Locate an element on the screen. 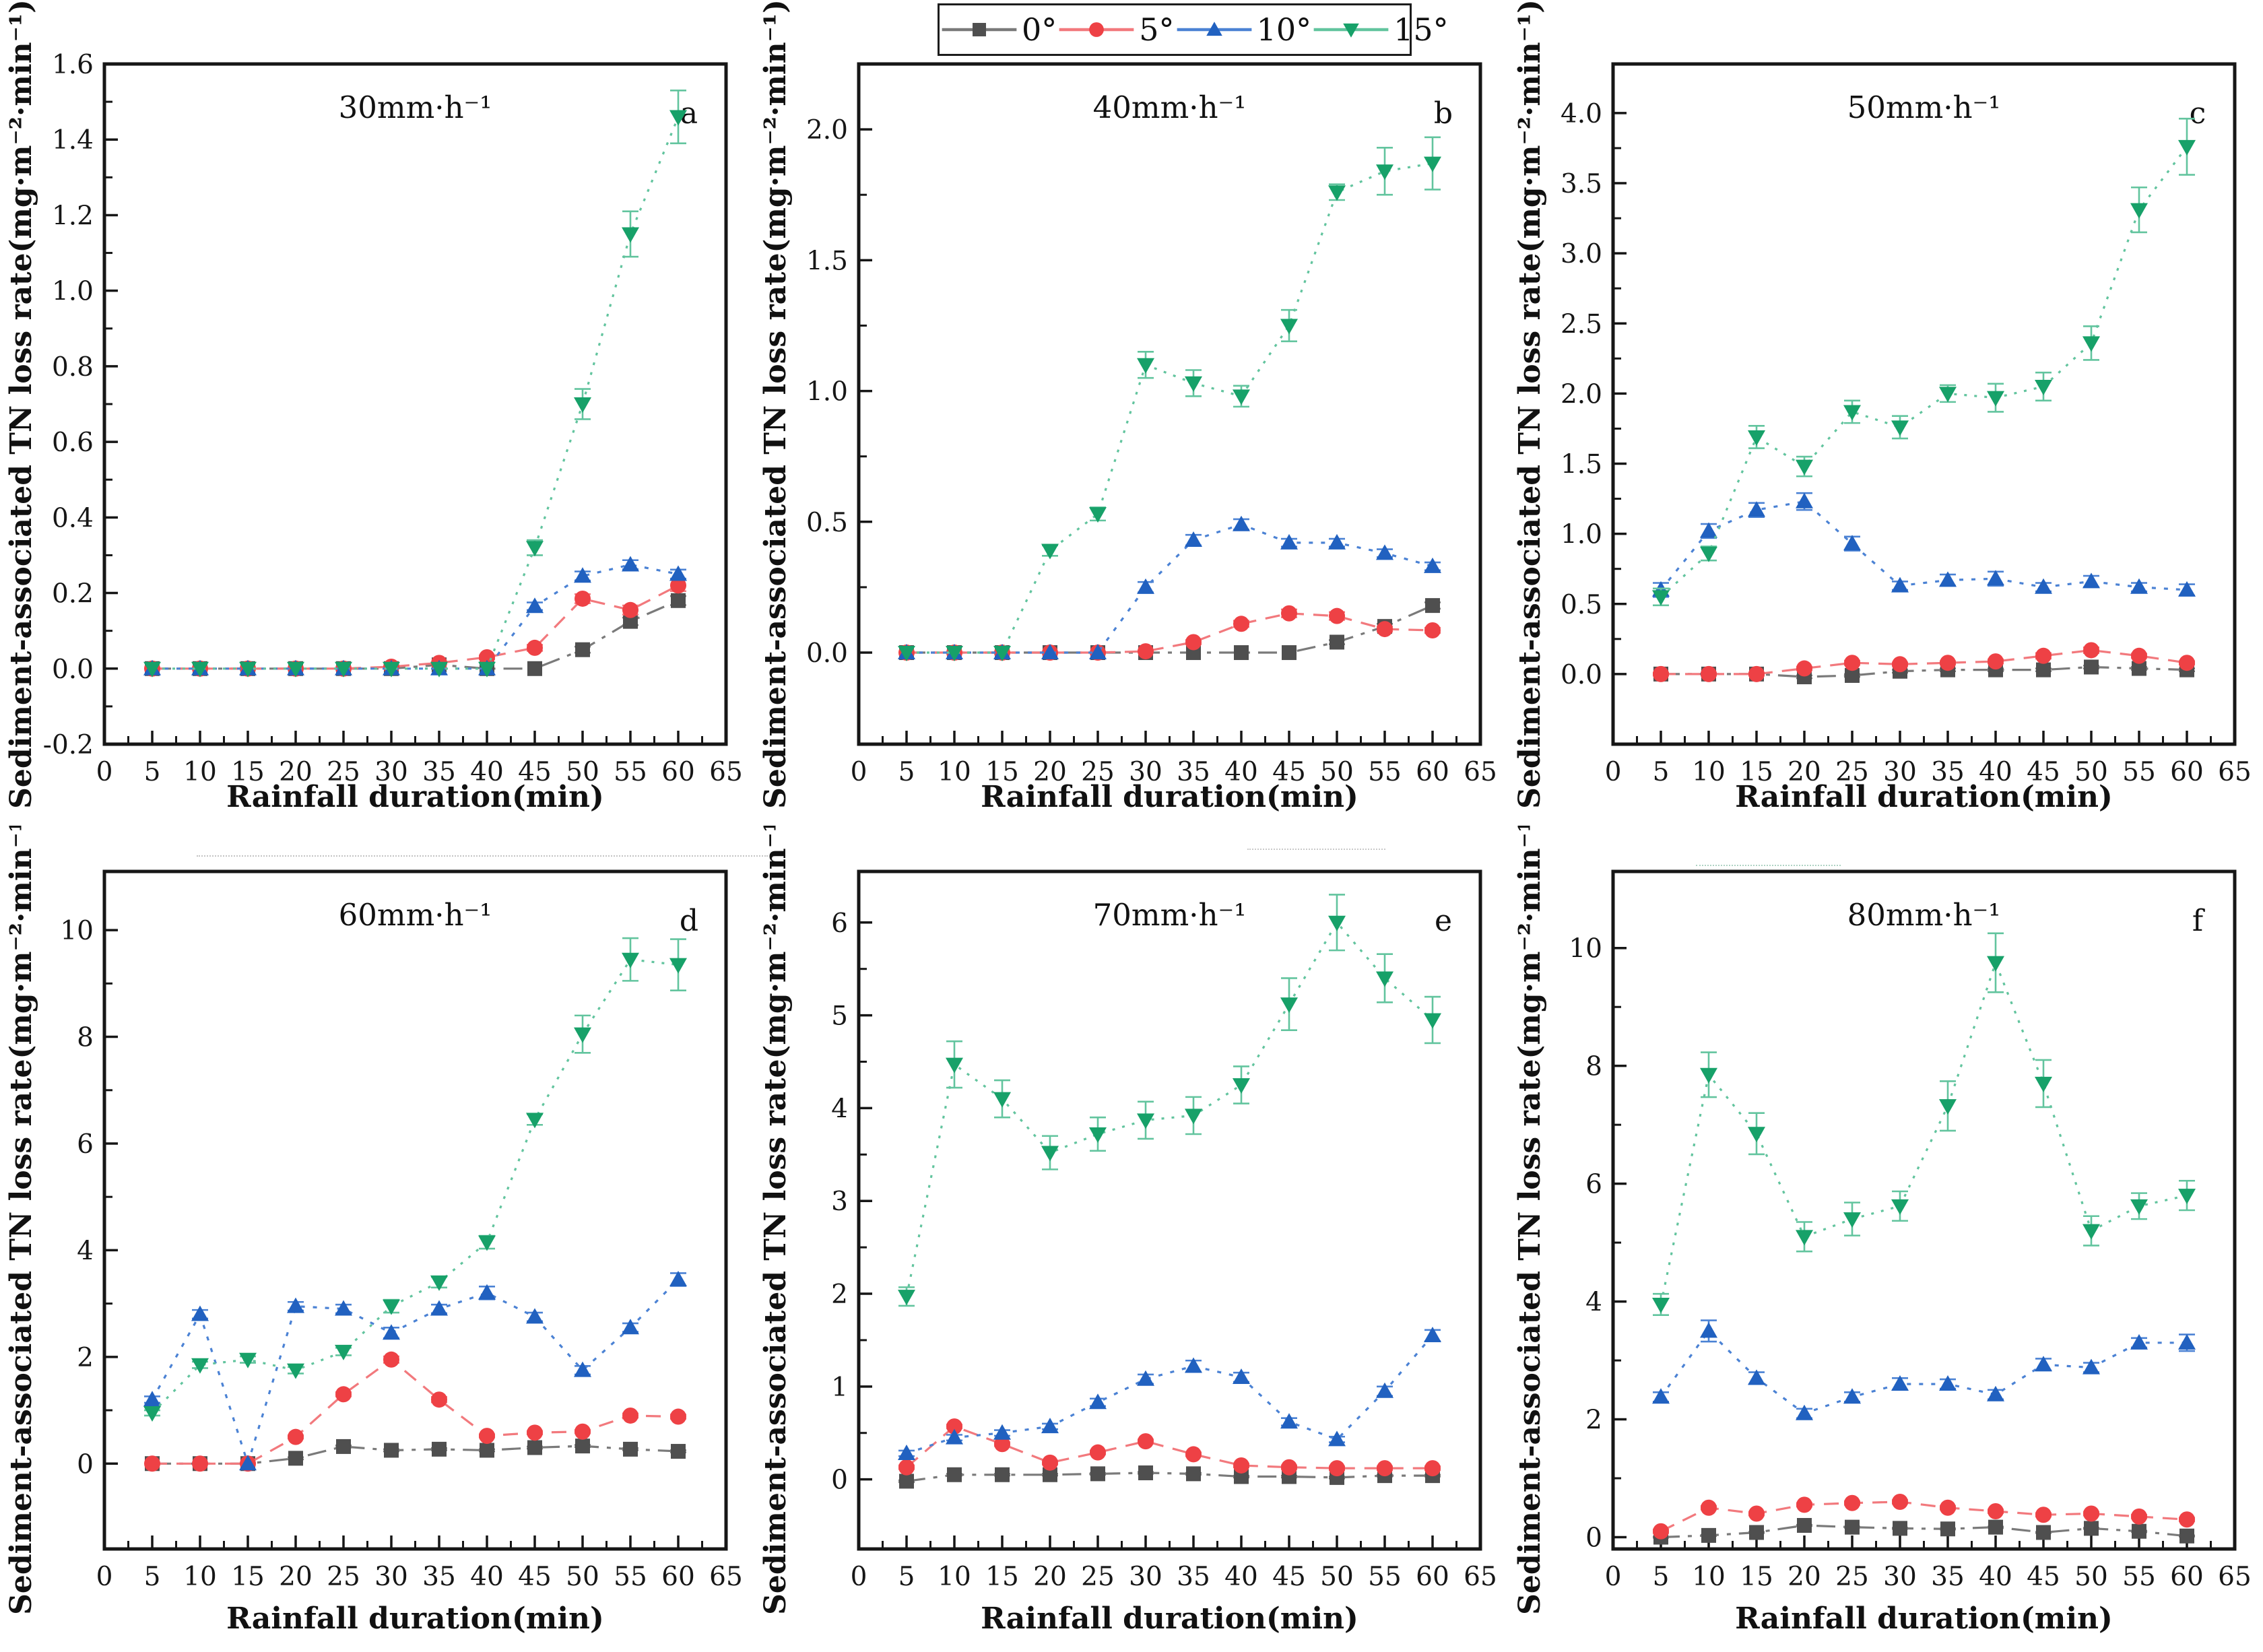 This screenshot has height=1652, width=2263. legend-entry-15deg: 15° is located at coordinates (1380, 29).